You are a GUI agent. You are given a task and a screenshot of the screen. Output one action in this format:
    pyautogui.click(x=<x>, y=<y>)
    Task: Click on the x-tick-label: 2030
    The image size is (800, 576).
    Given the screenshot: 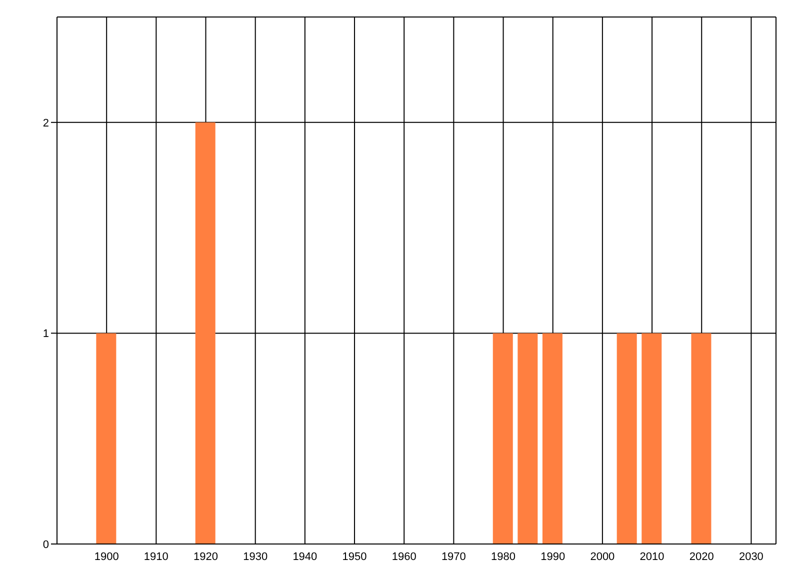 What is the action you would take?
    pyautogui.click(x=751, y=556)
    